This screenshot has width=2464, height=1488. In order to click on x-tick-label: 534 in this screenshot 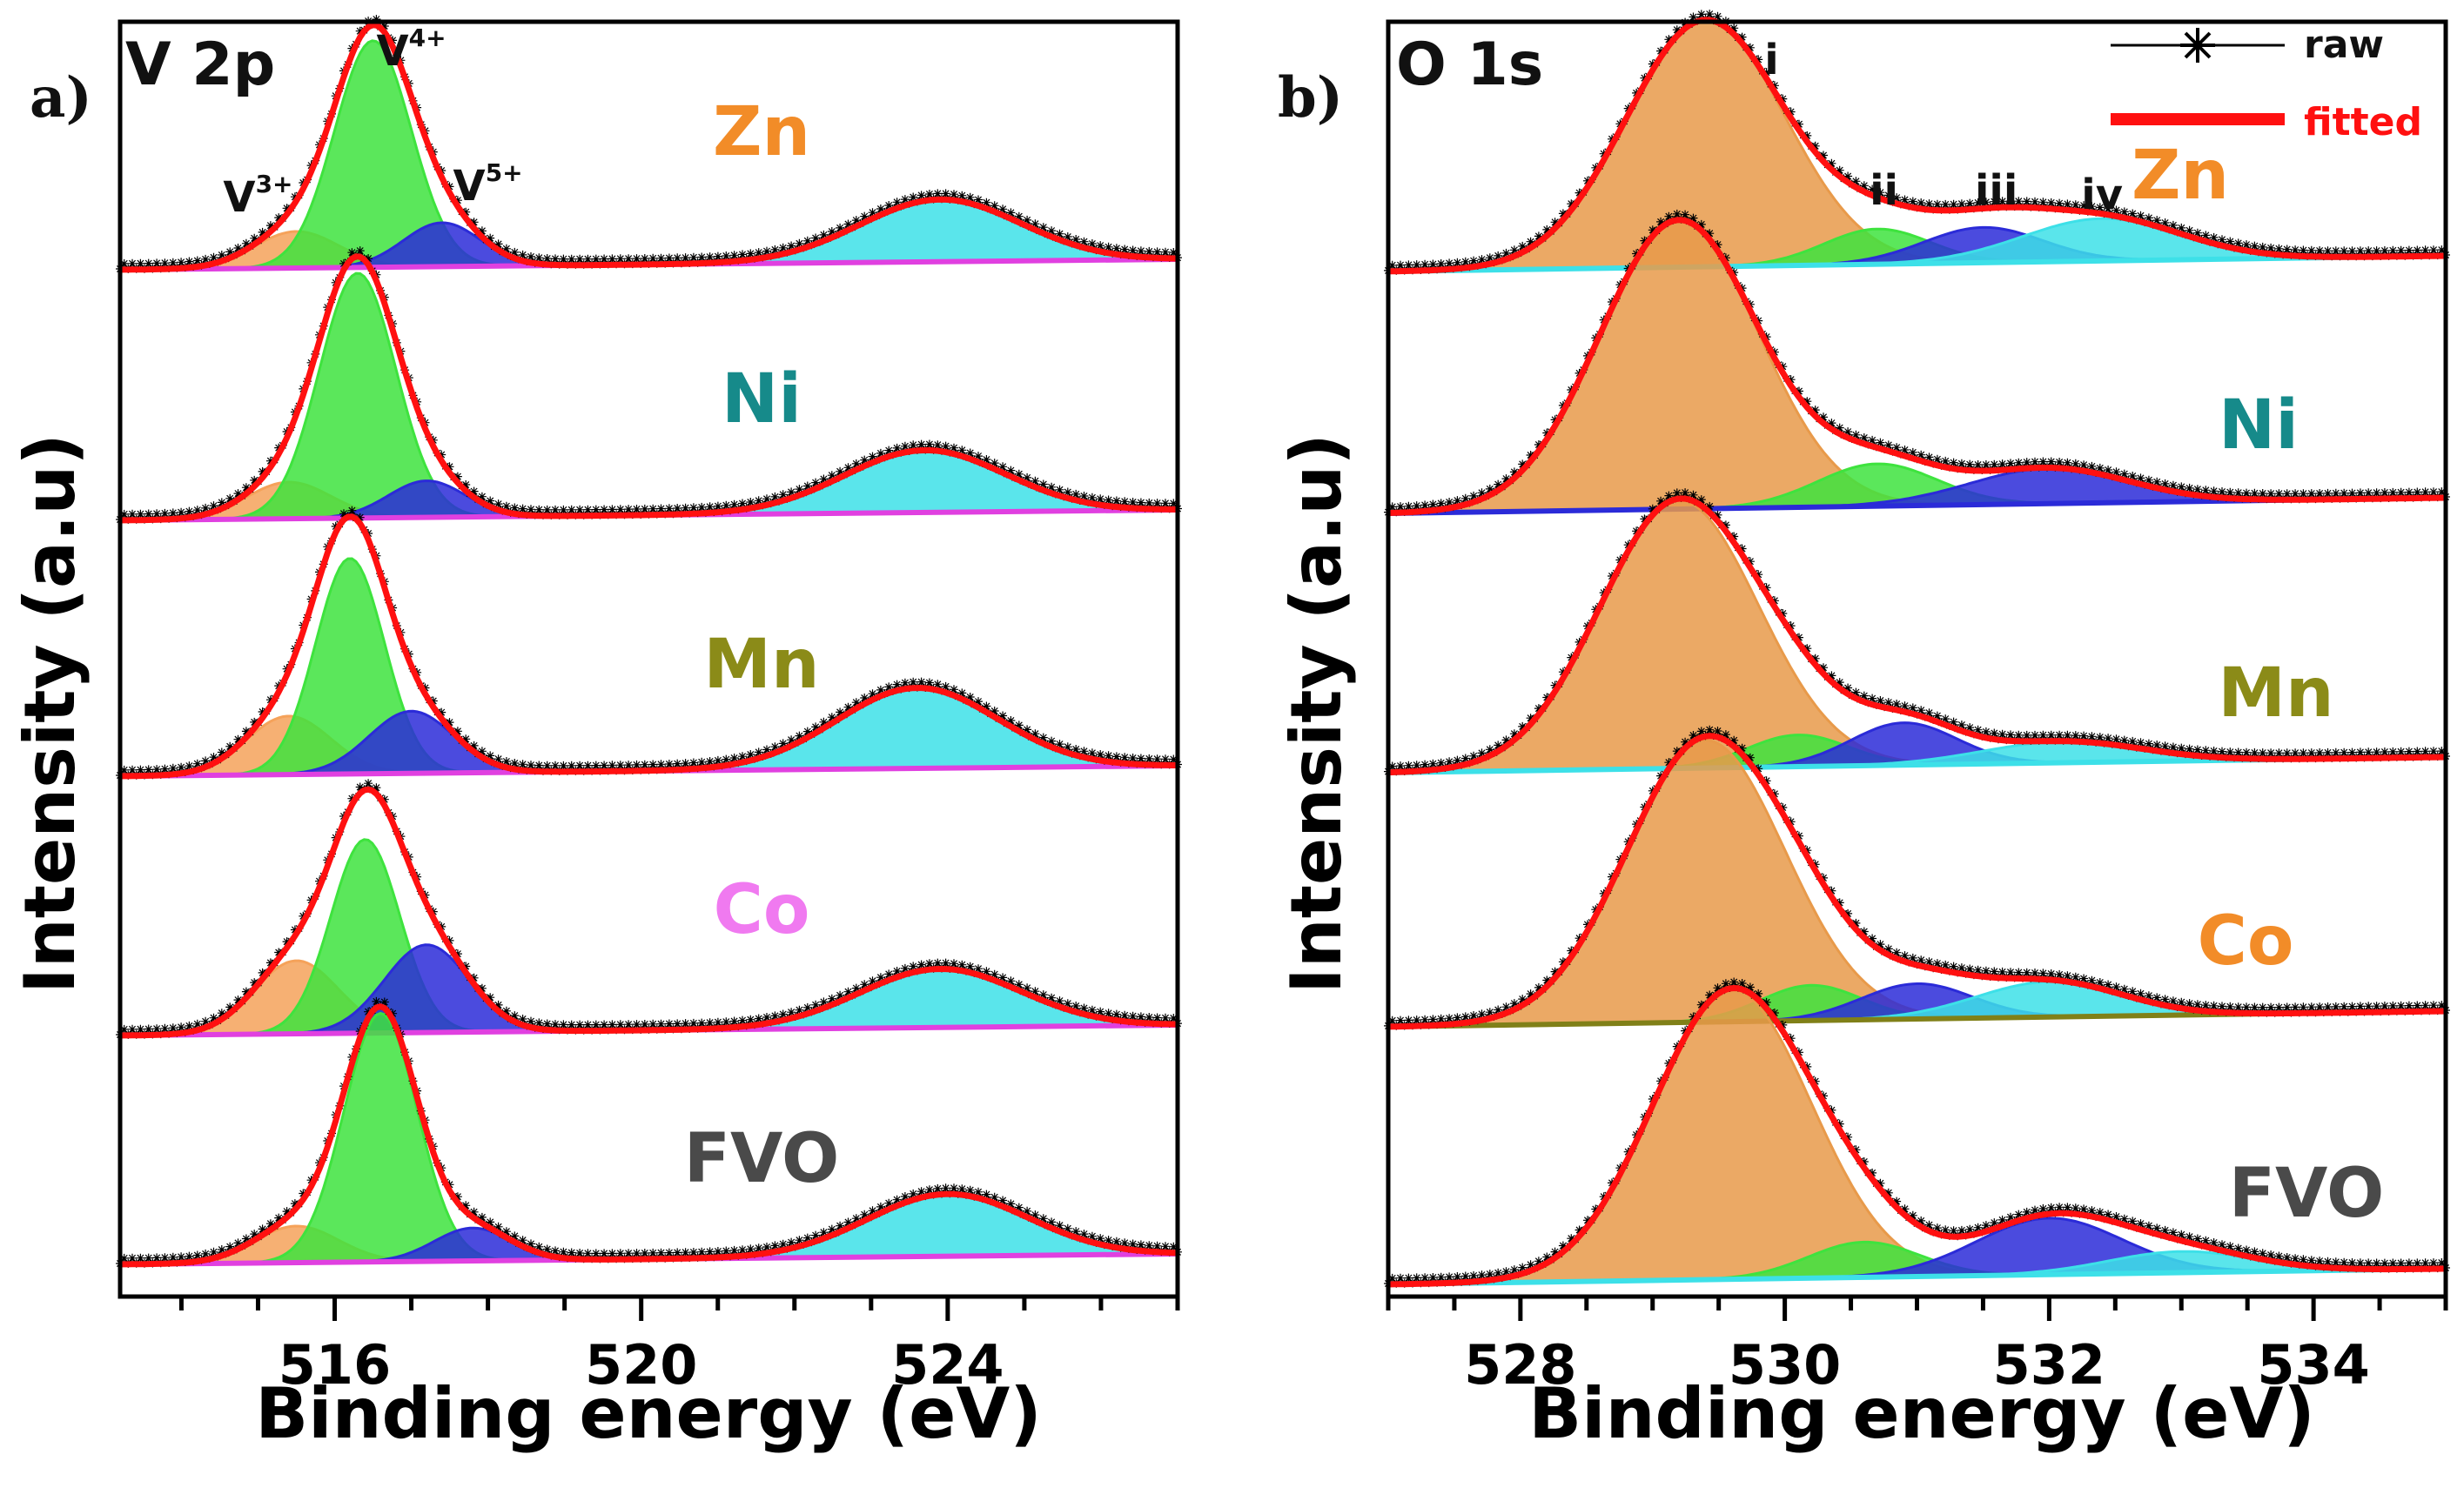, I will do `click(2313, 1365)`.